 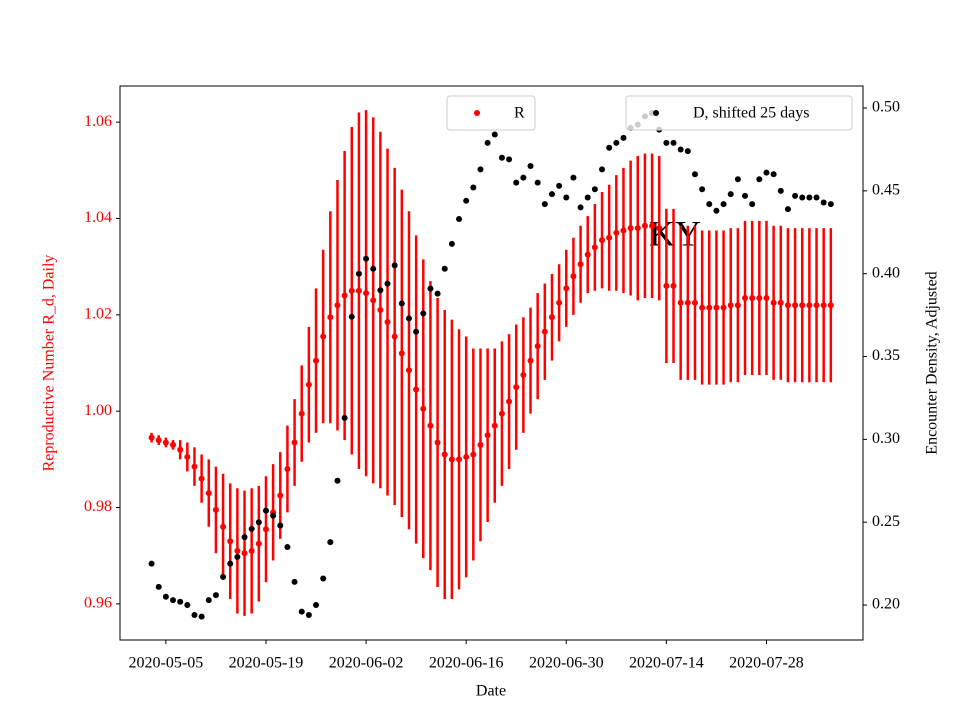 I want to click on annotation: KY, so click(x=675, y=233).